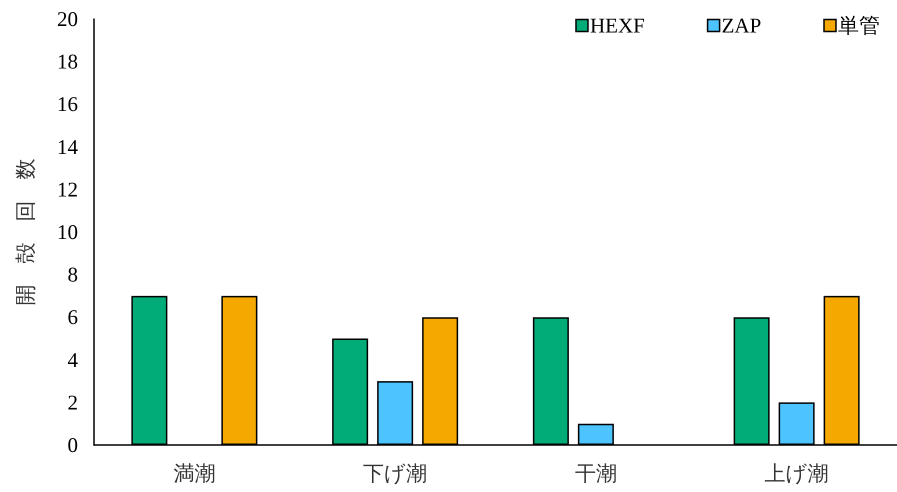  Describe the element at coordinates (73, 445) in the screenshot. I see `y-tick-label: 0` at that location.